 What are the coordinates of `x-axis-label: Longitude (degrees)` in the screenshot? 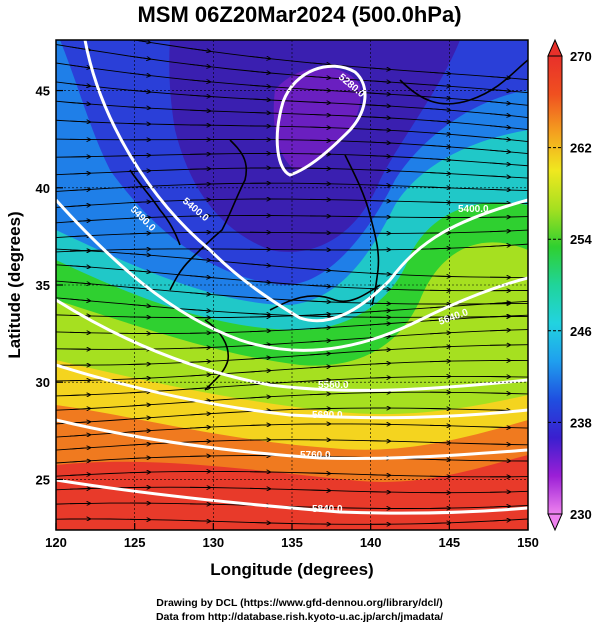 It's located at (291, 569).